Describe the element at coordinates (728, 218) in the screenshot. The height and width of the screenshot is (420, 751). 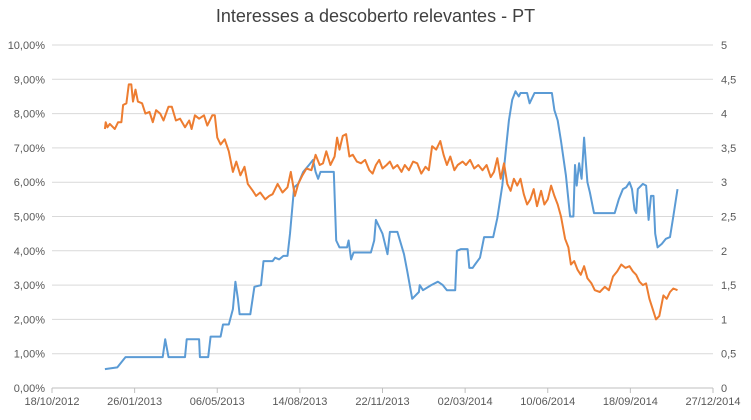
I see `y-right-tick-label: 2,5` at that location.